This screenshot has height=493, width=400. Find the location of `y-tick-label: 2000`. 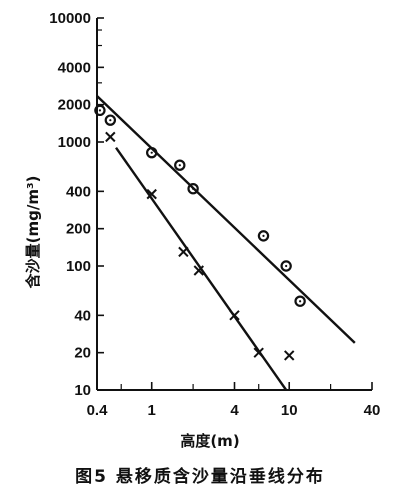

y-tick-label: 2000 is located at coordinates (74, 105).